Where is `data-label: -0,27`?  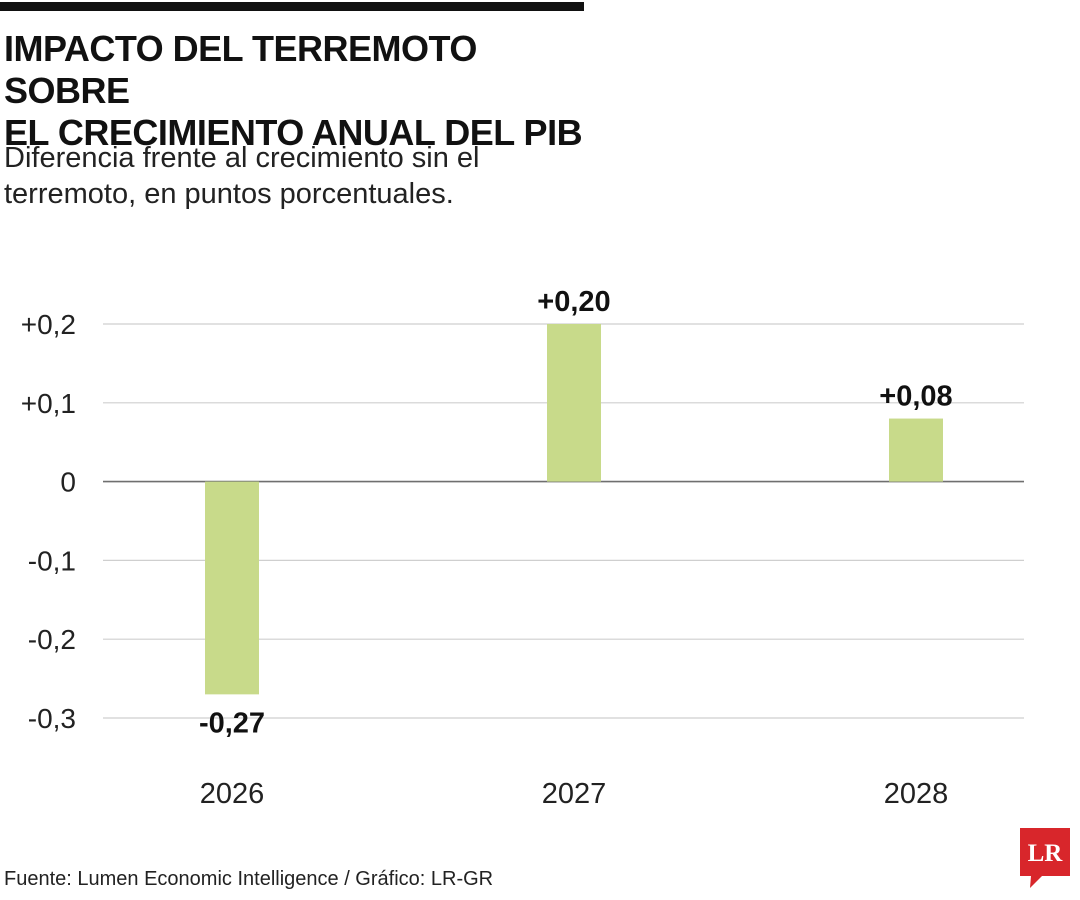 data-label: -0,27 is located at coordinates (232, 723).